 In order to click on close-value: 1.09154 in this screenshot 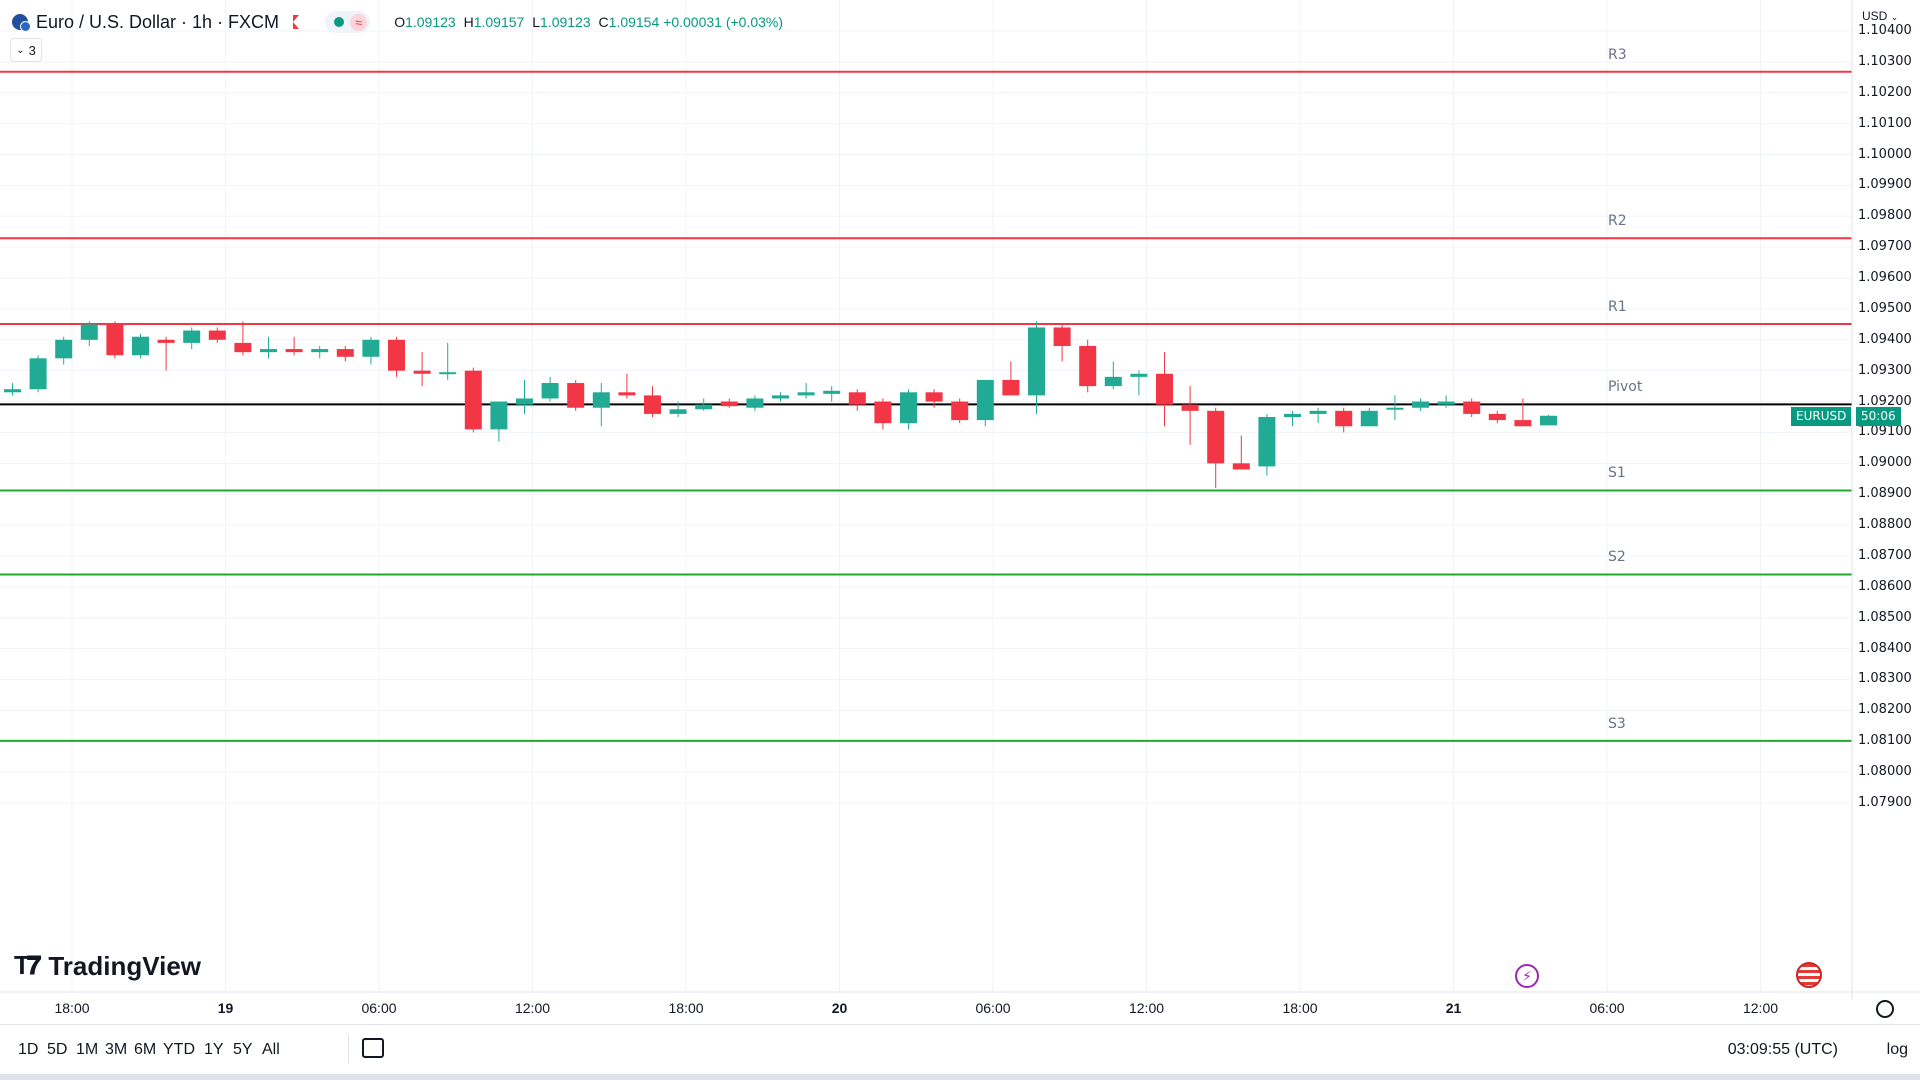, I will do `click(634, 22)`.